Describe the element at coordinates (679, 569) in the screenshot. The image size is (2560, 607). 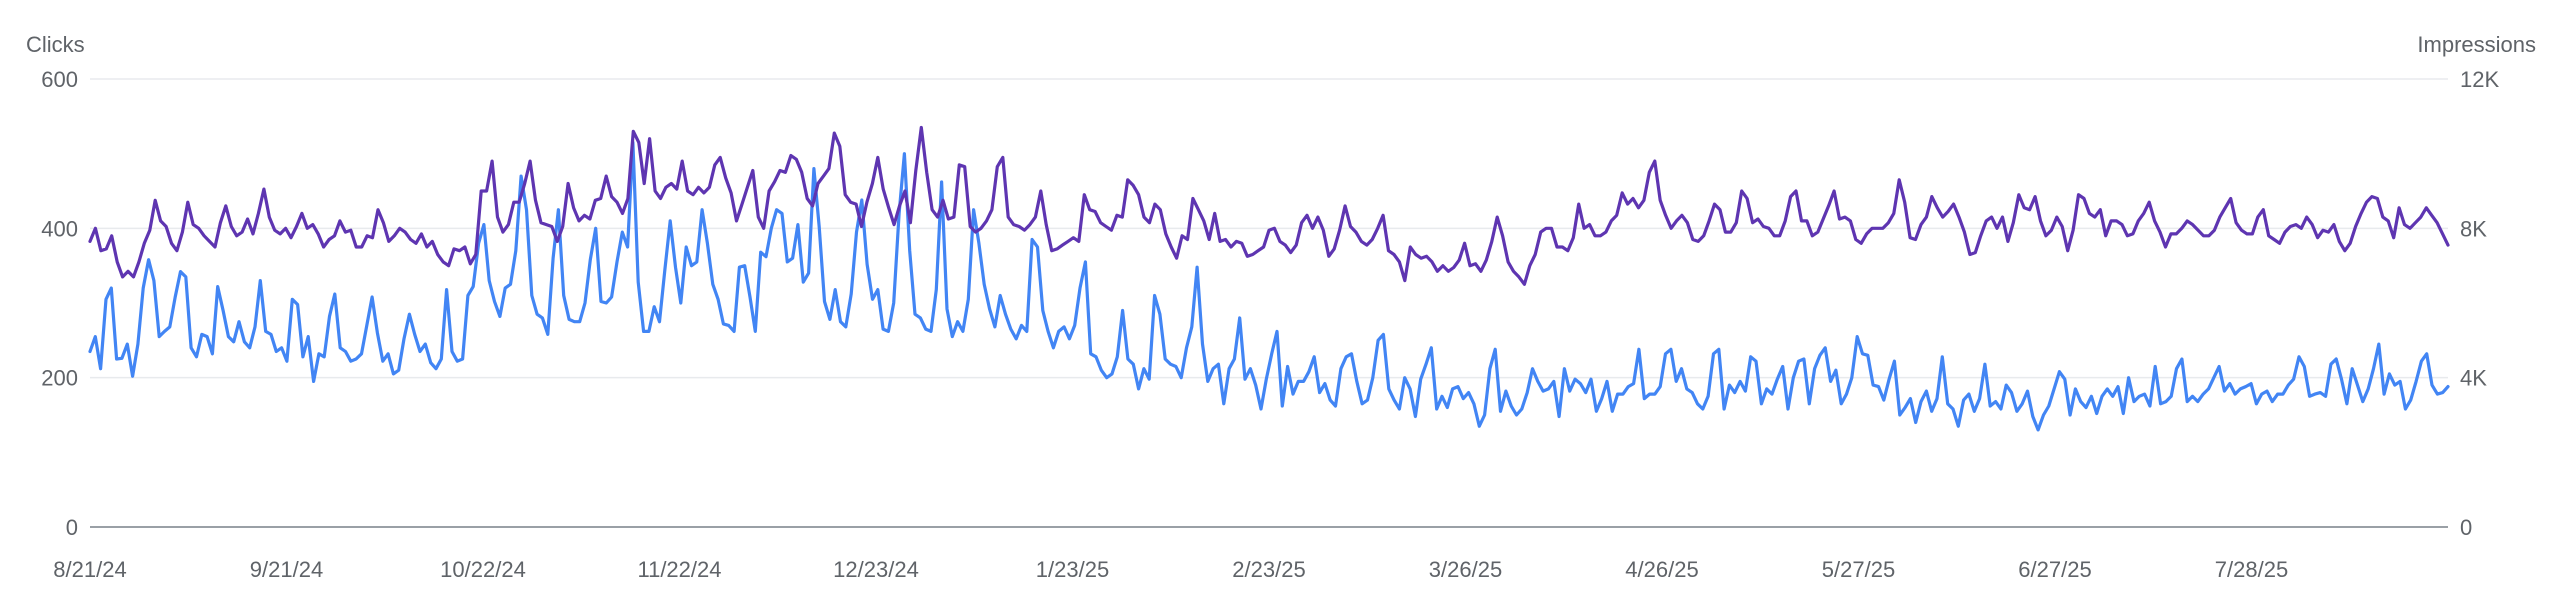
I see `x-tick-label: 11/22/24` at that location.